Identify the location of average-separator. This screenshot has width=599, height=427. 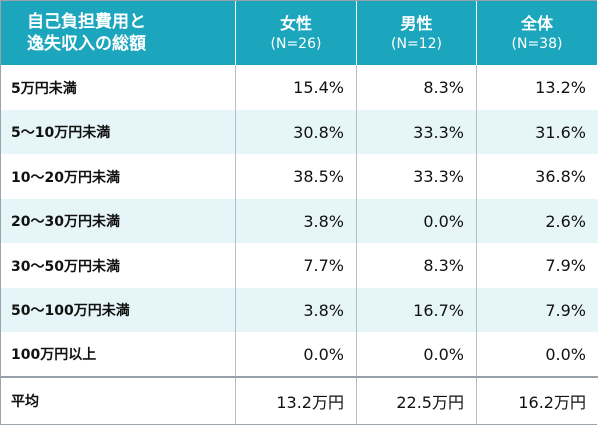
(299, 377).